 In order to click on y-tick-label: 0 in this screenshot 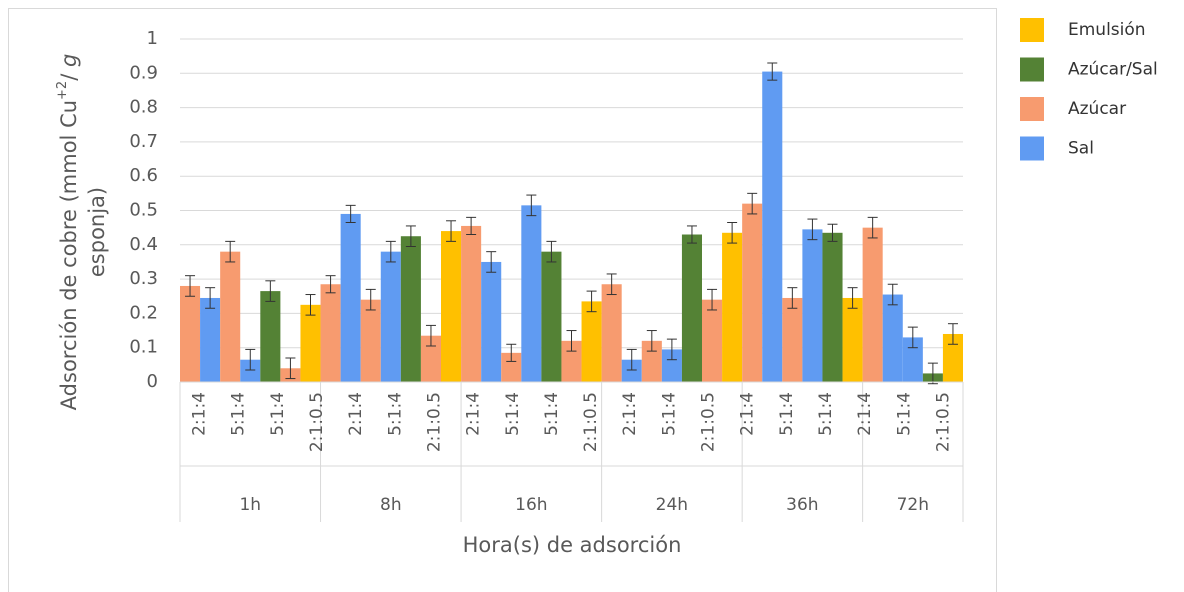, I will do `click(152, 381)`.